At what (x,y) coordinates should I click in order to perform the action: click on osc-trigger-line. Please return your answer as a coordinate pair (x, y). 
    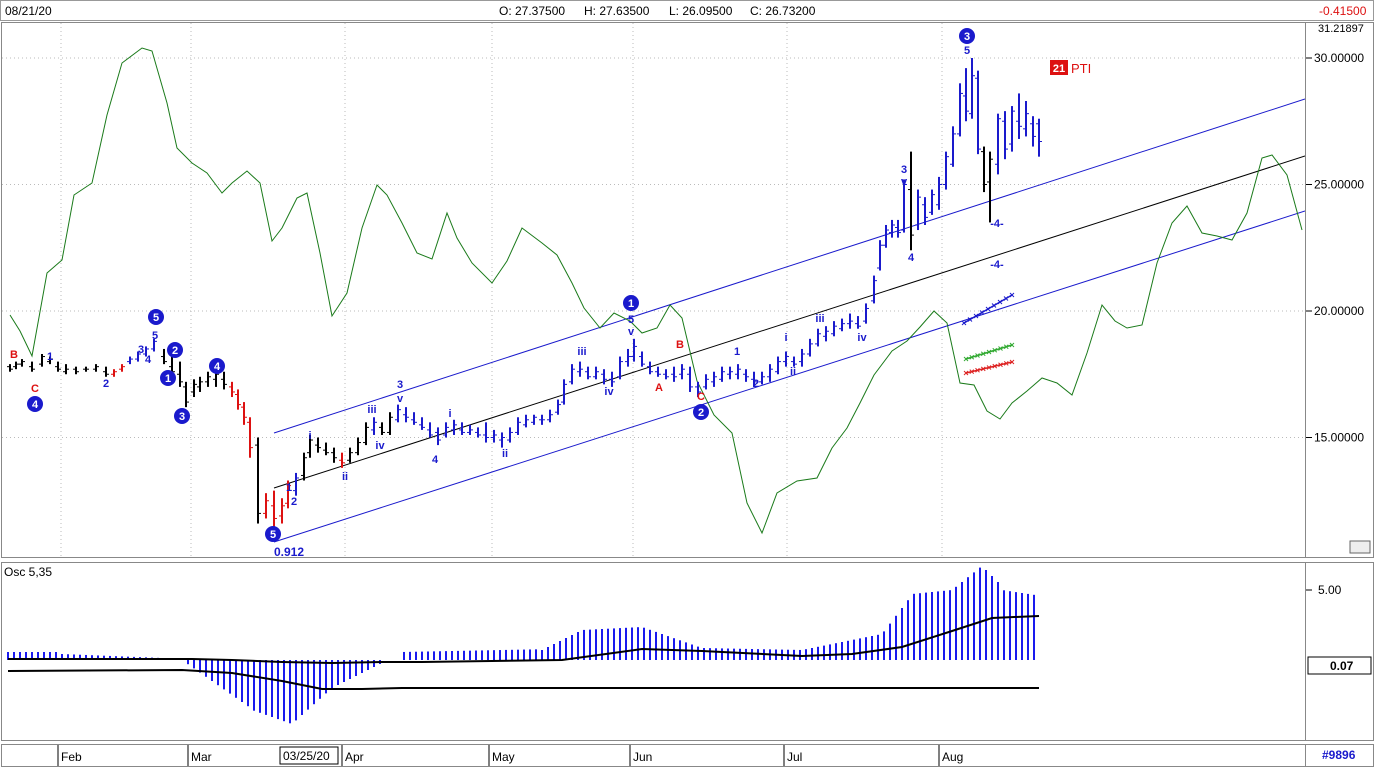
    Looking at the image, I should click on (523, 679).